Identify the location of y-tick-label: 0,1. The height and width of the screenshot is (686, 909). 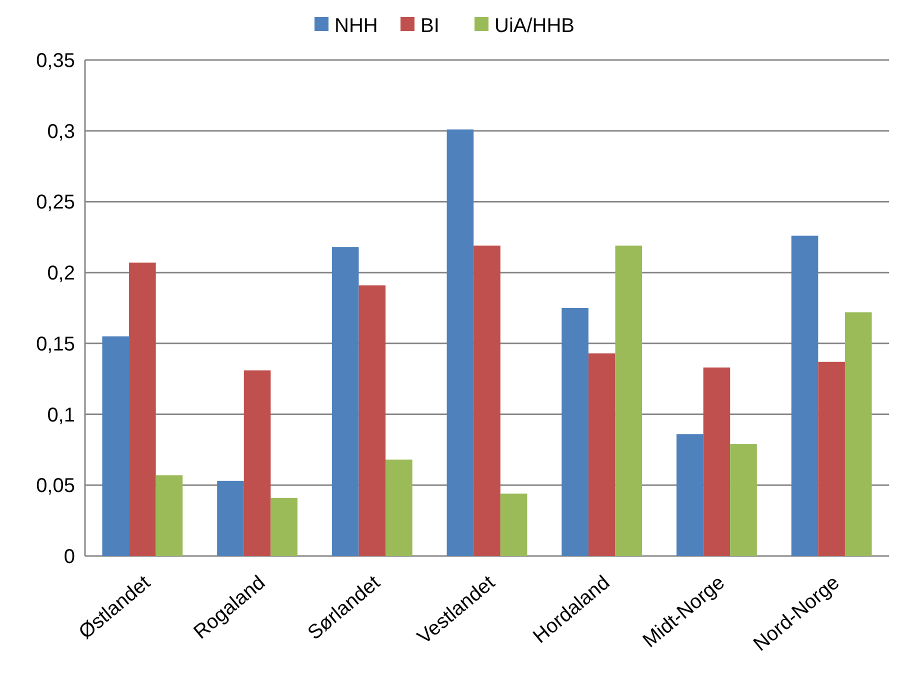
(61, 415).